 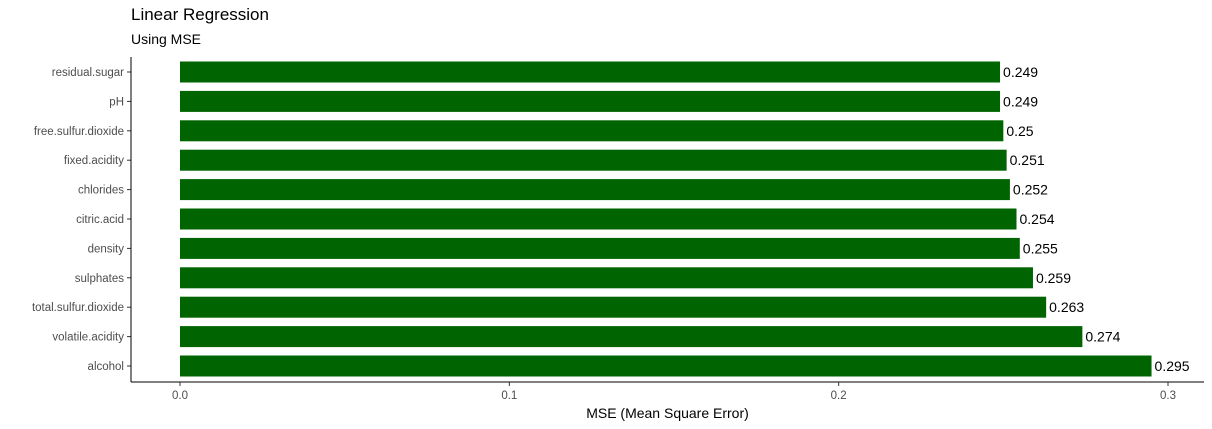 What do you see at coordinates (88, 338) in the screenshot?
I see `category-label-volatile.acidity: volatile.acidity` at bounding box center [88, 338].